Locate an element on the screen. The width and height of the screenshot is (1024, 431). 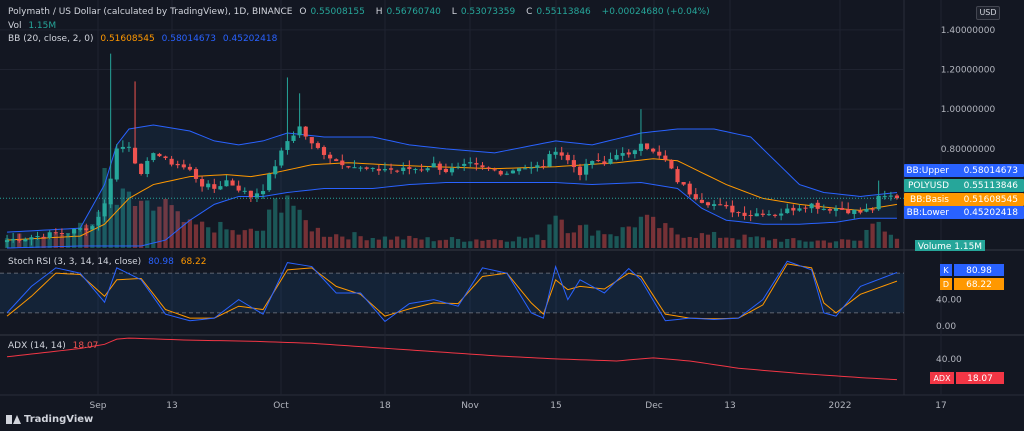
volume-legend: Vol 1.15M is located at coordinates (34, 26).